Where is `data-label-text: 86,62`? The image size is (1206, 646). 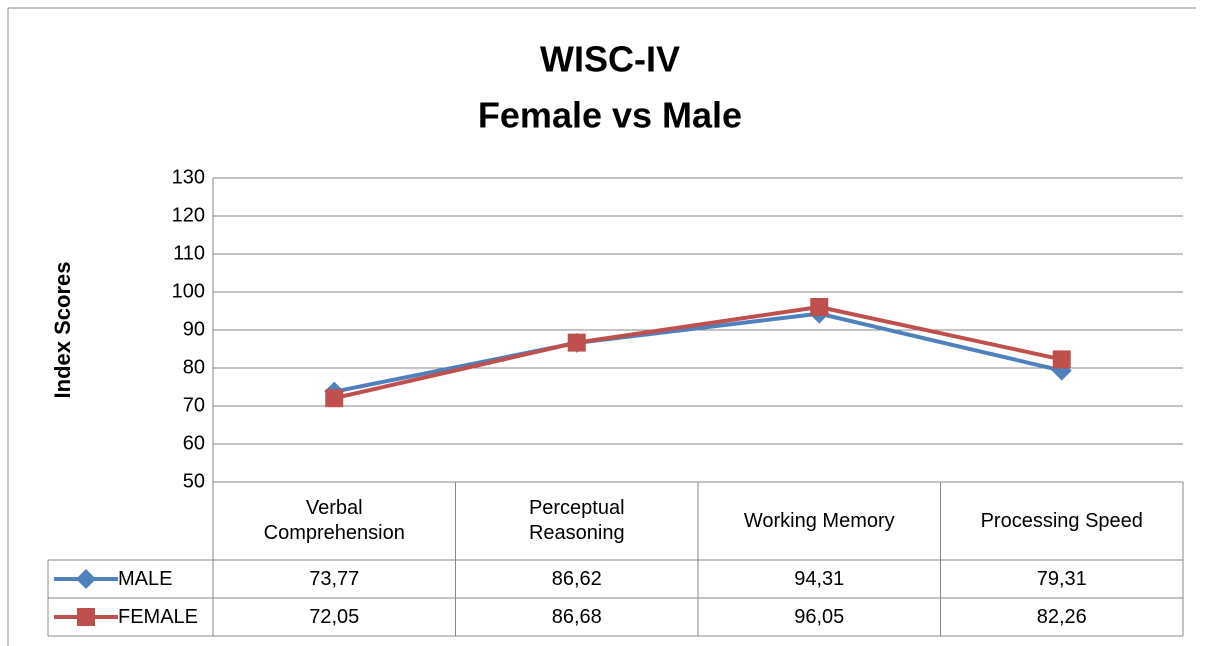
data-label-text: 86,62 is located at coordinates (576, 578).